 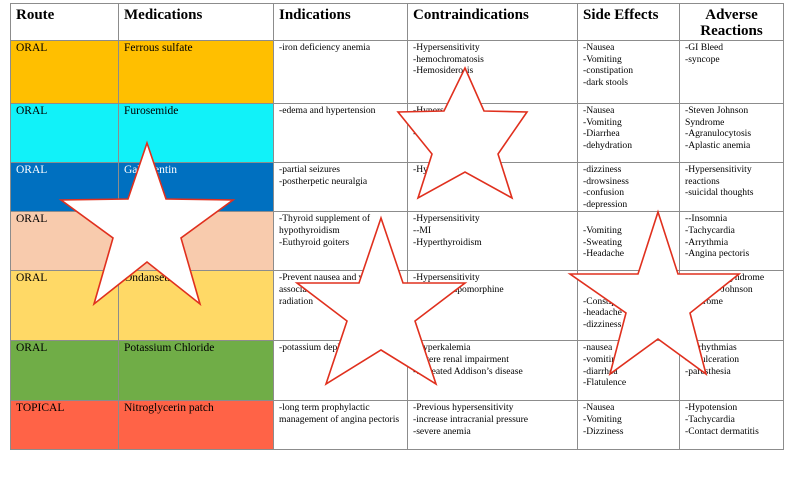 What do you see at coordinates (711, 408) in the screenshot?
I see `cell-line: -Hypotension` at bounding box center [711, 408].